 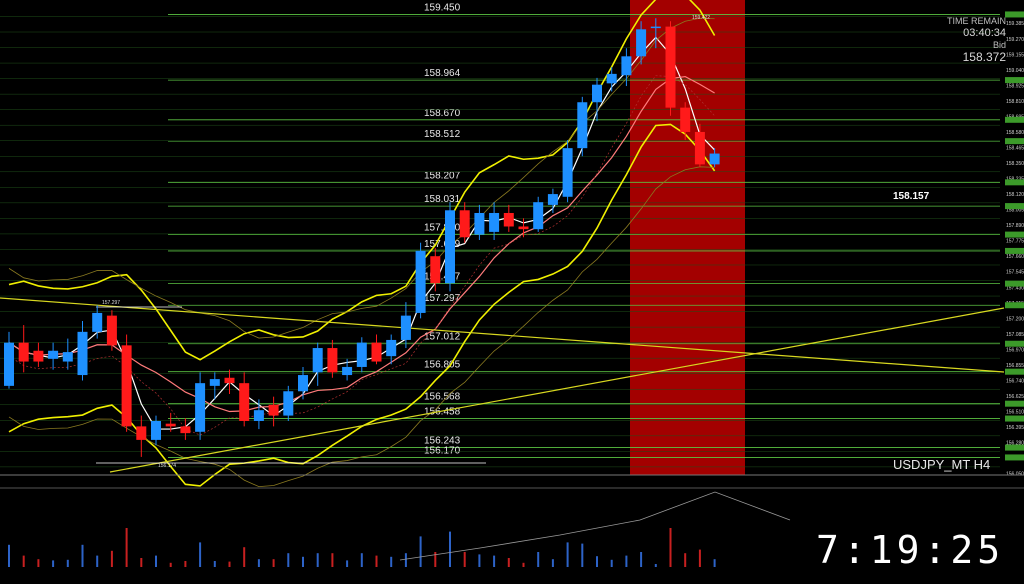 I want to click on axis-tick-label: 157.775, so click(x=1015, y=242).